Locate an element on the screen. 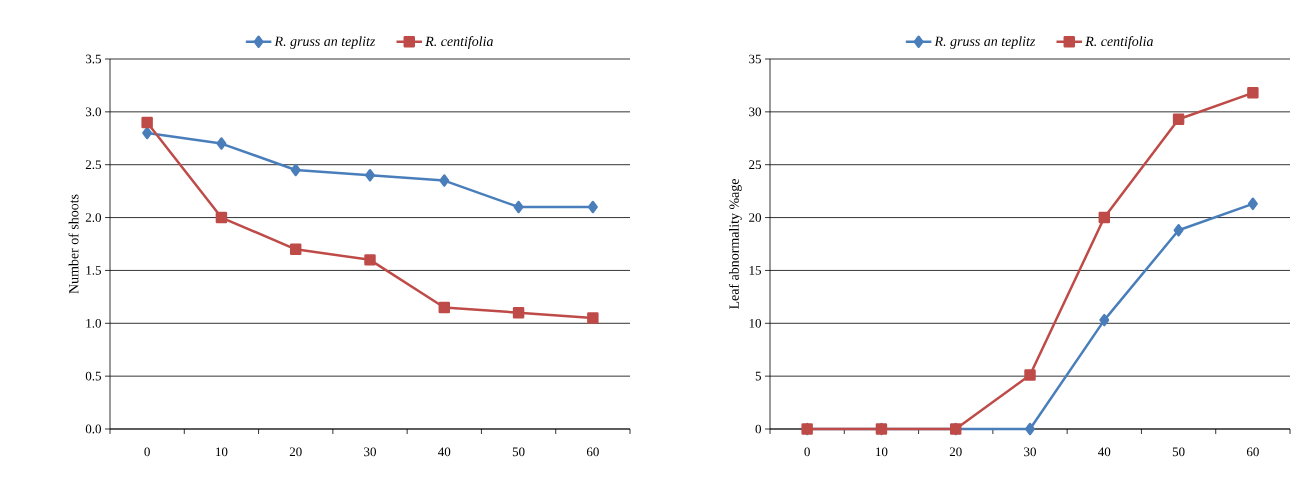 The width and height of the screenshot is (1297, 489). y-tick-label: 0.5 is located at coordinates (93, 376).